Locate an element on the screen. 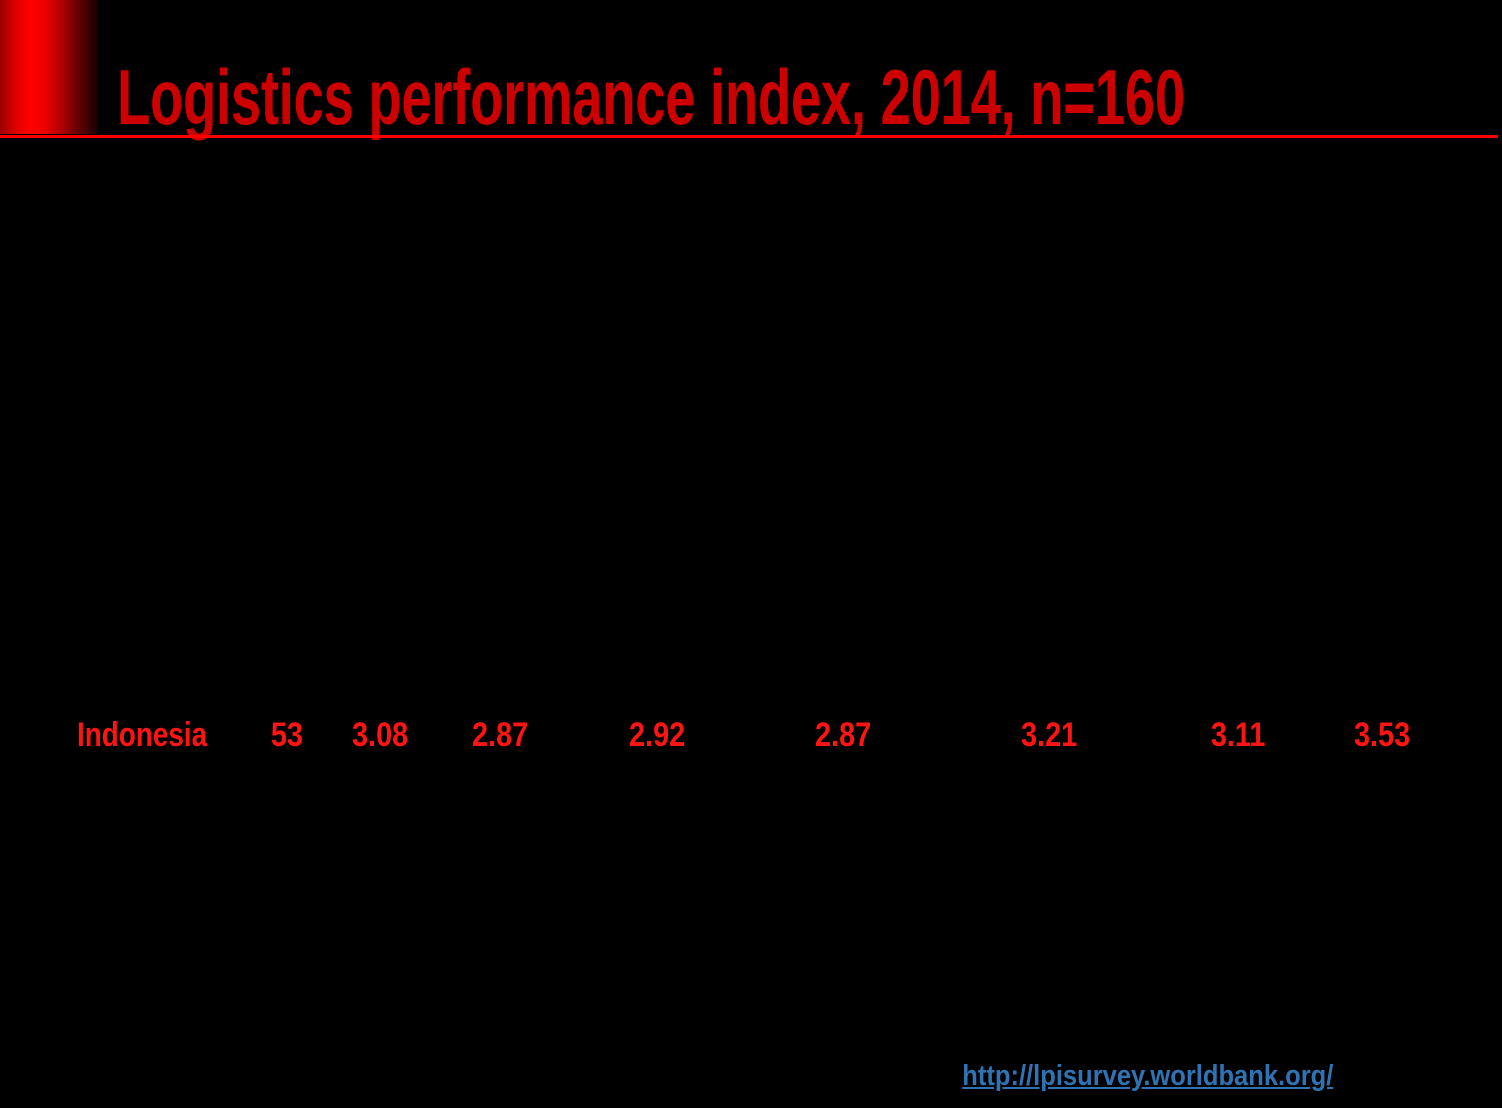  cell-value-3: 2.87 is located at coordinates (500, 735).